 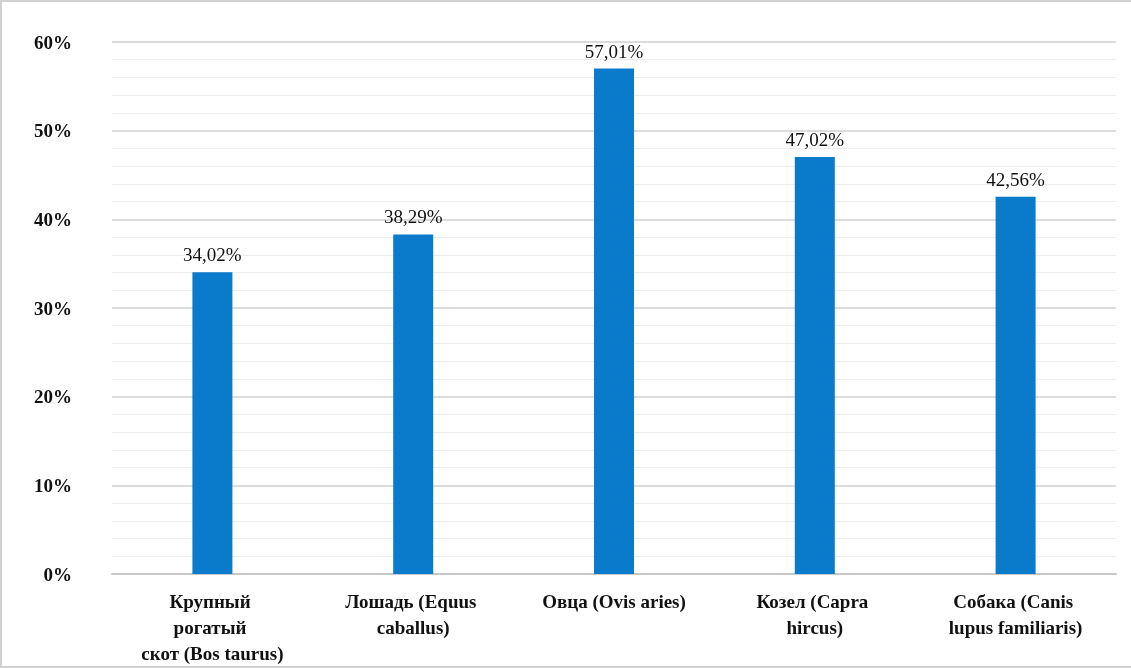 I want to click on y-tick-label: 40%, so click(x=53, y=219).